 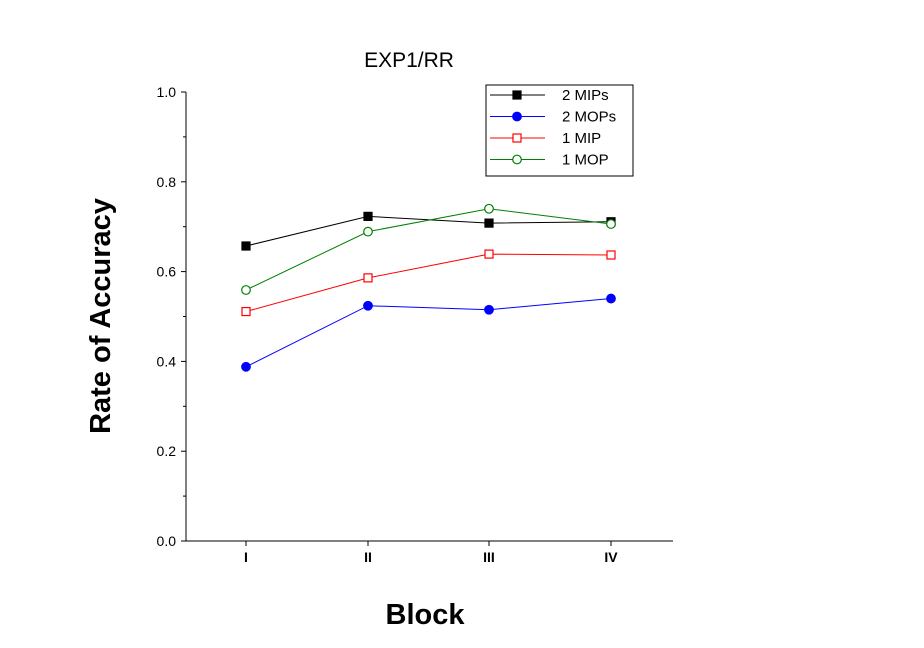 What do you see at coordinates (611, 557) in the screenshot?
I see `x-tick-label: IV` at bounding box center [611, 557].